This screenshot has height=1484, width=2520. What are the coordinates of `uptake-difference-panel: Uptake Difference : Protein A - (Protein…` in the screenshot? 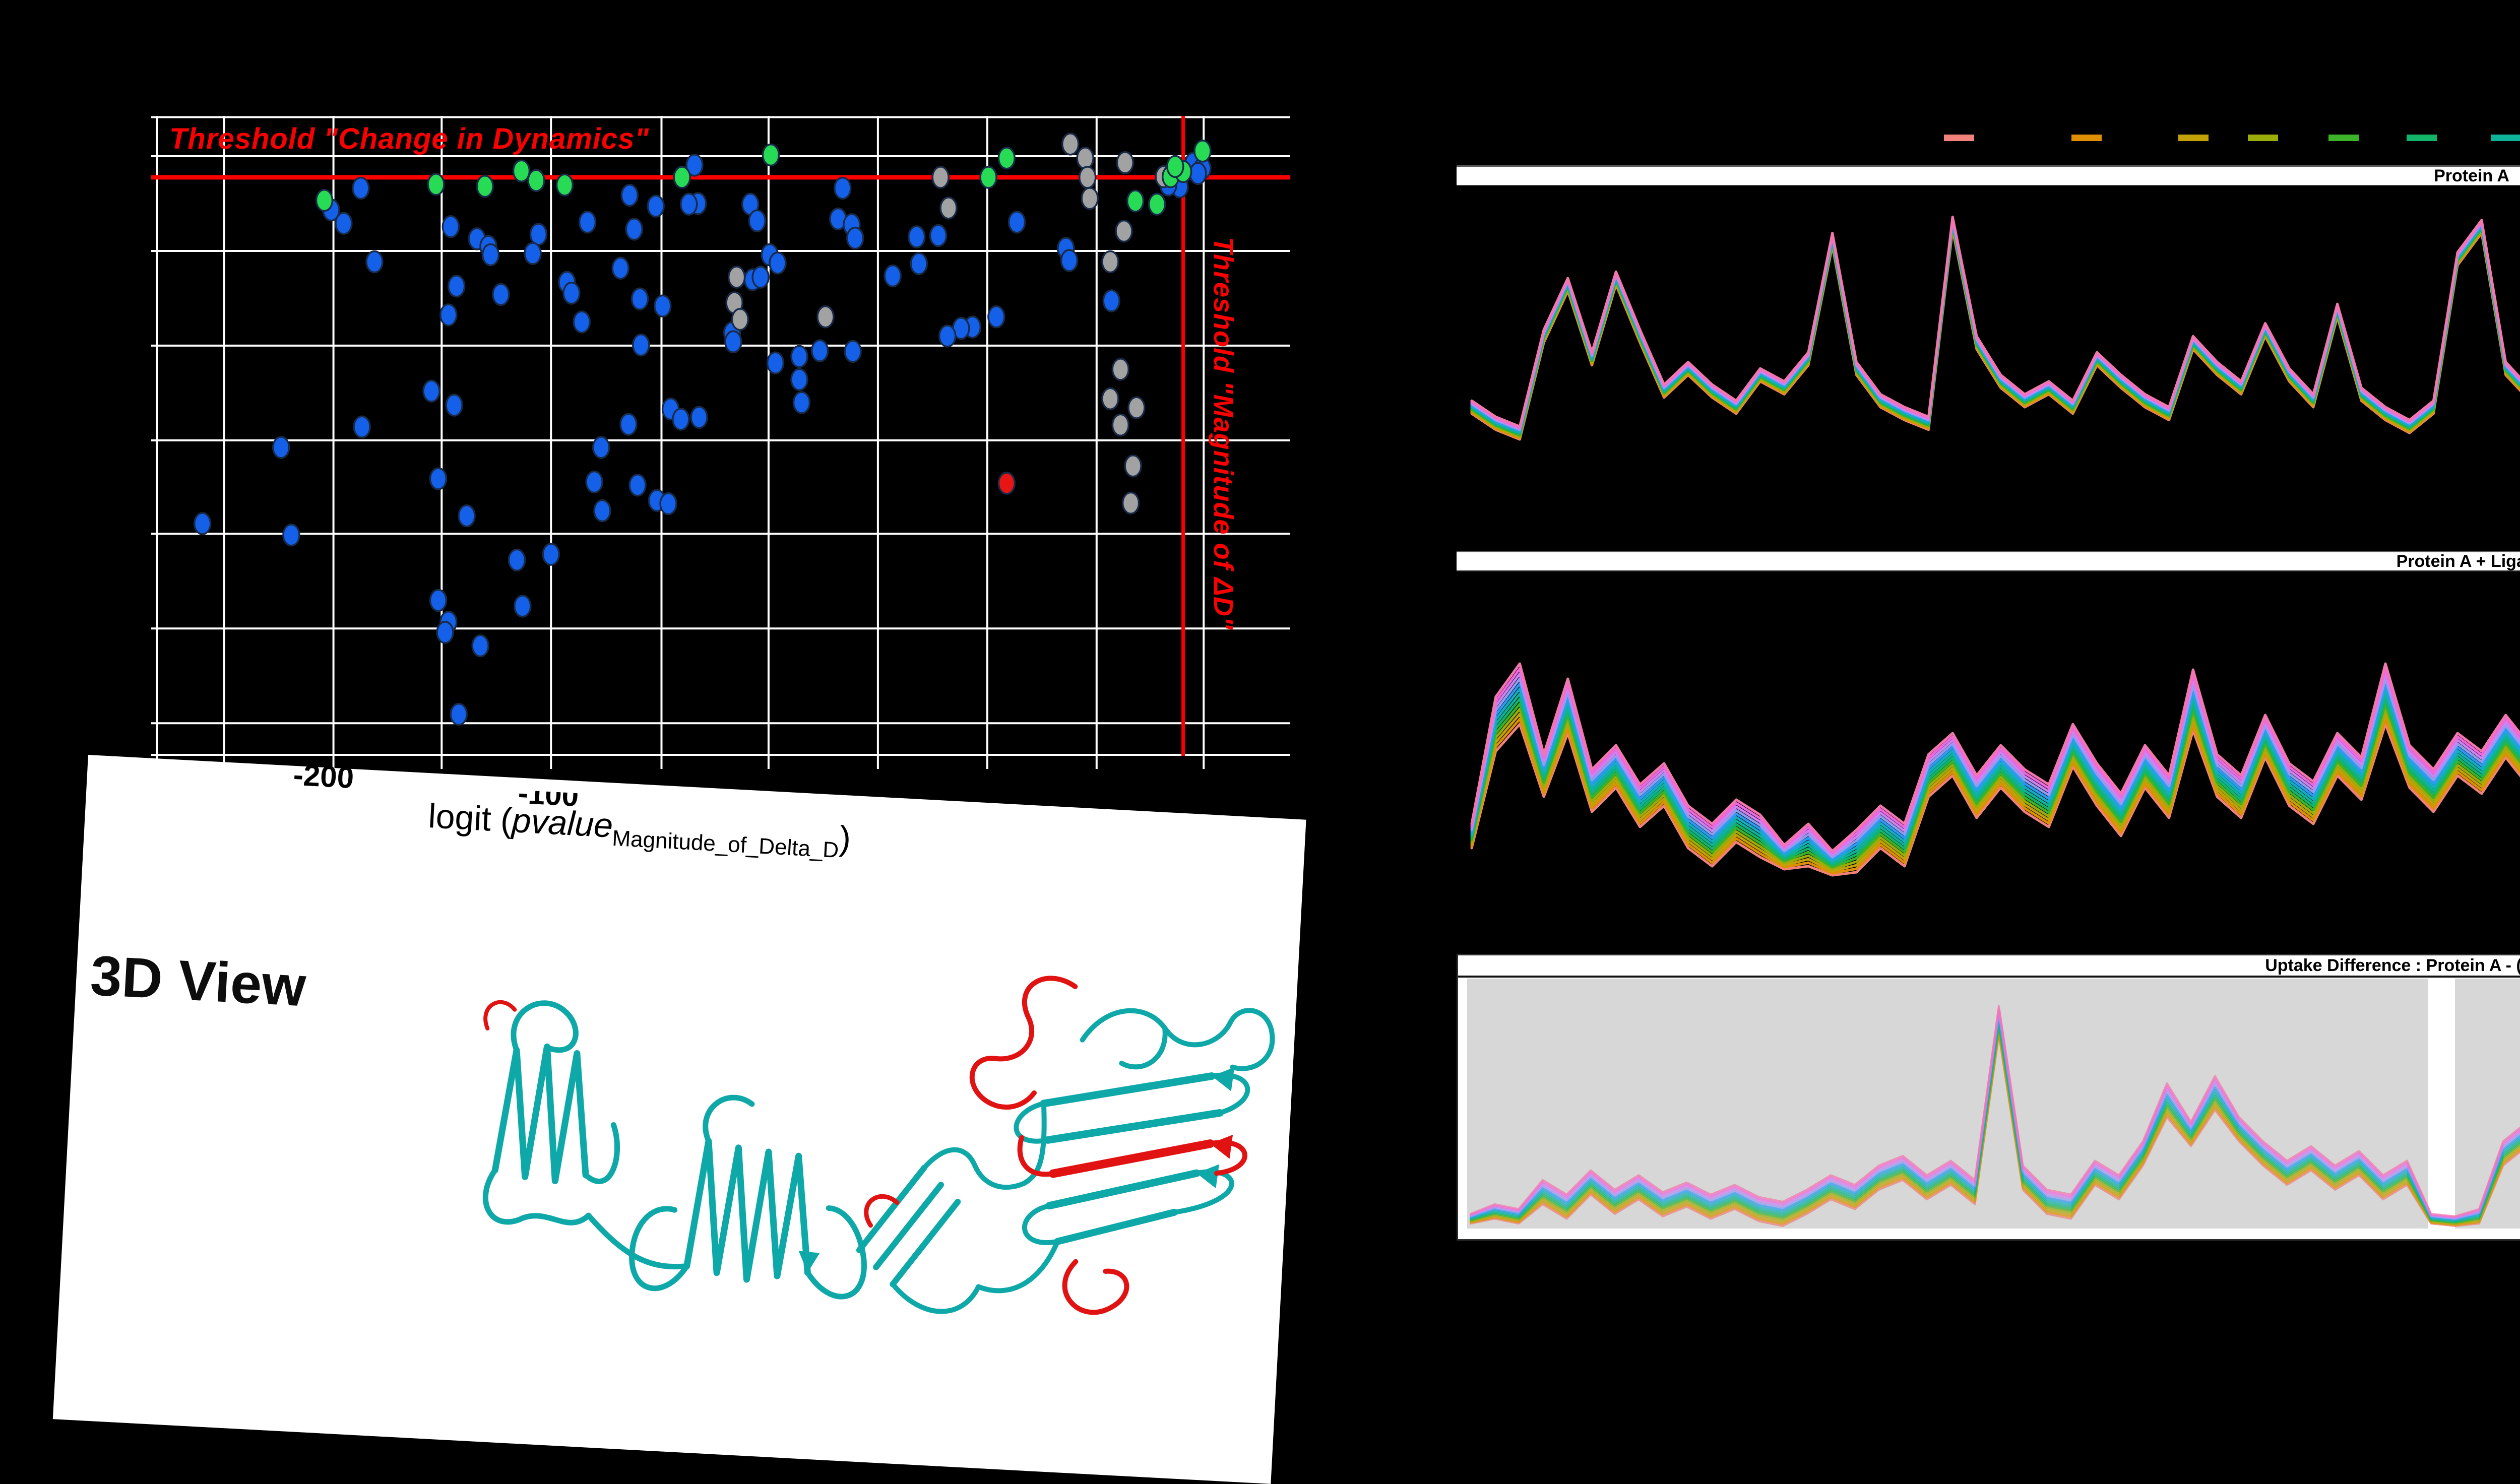 It's located at (1988, 1098).